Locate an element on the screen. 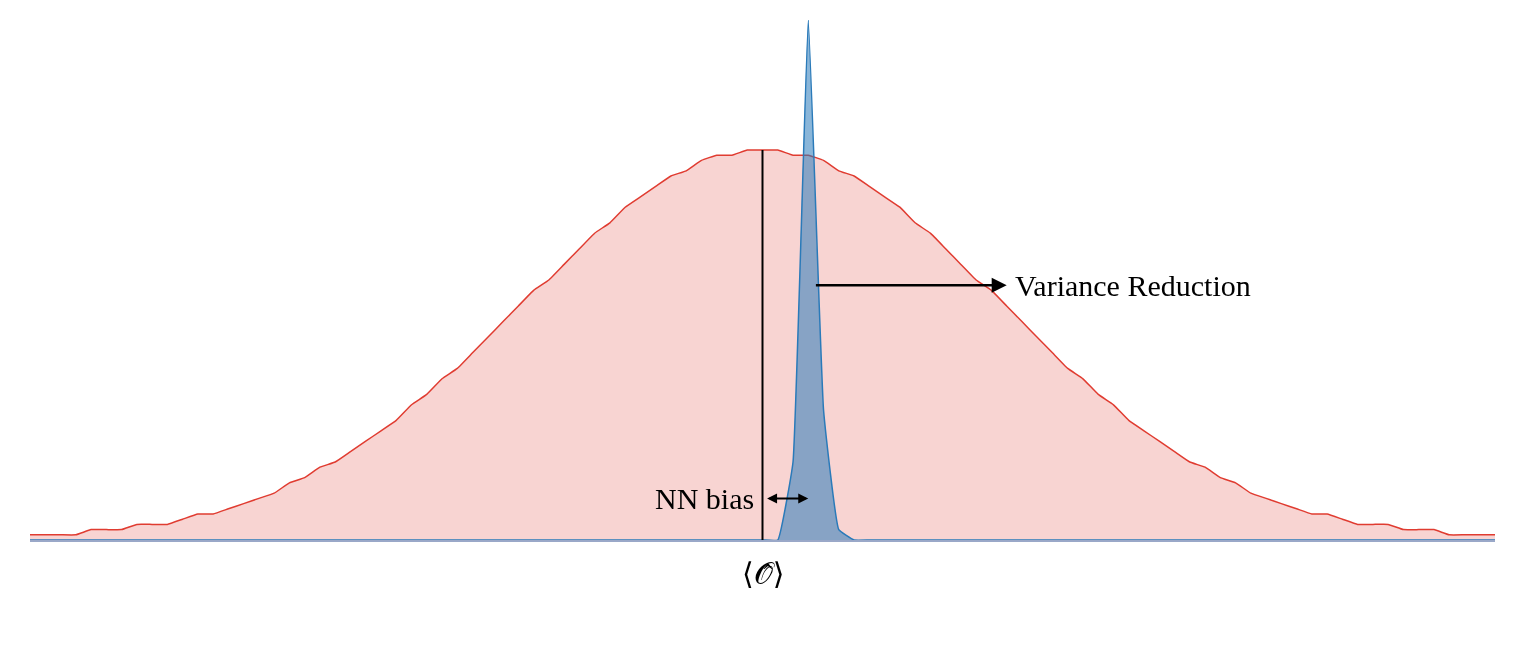 This screenshot has height=647, width=1522. text: ⟨𝒪̂⟩ is located at coordinates (763, 573).